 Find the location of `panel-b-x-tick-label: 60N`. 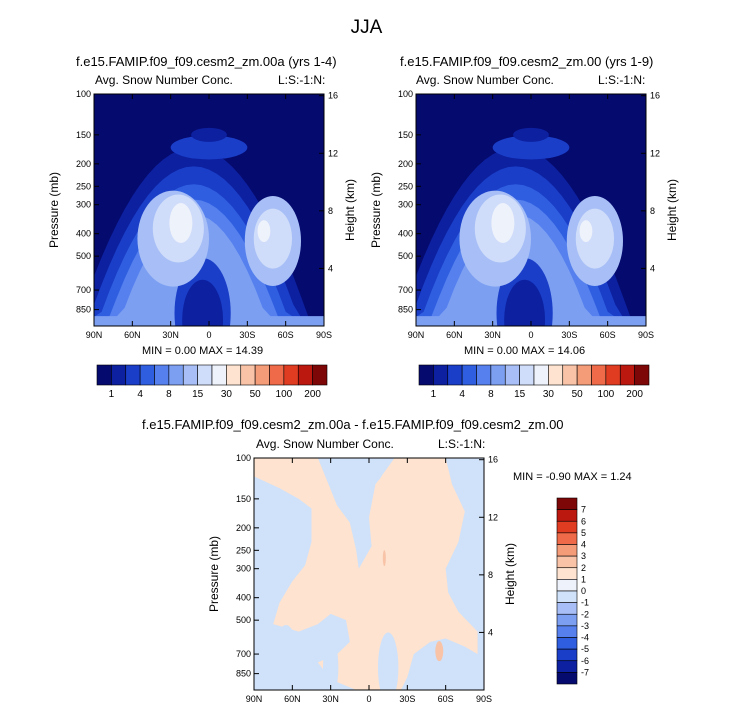

panel-b-x-tick-label: 60N is located at coordinates (454, 335).